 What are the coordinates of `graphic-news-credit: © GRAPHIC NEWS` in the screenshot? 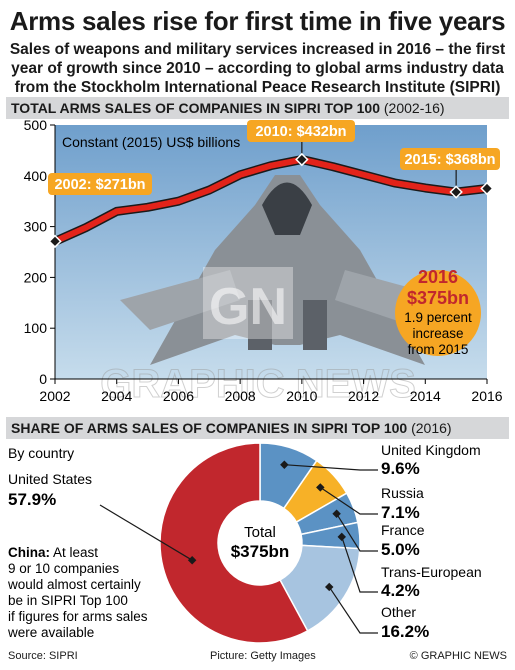 It's located at (458, 656).